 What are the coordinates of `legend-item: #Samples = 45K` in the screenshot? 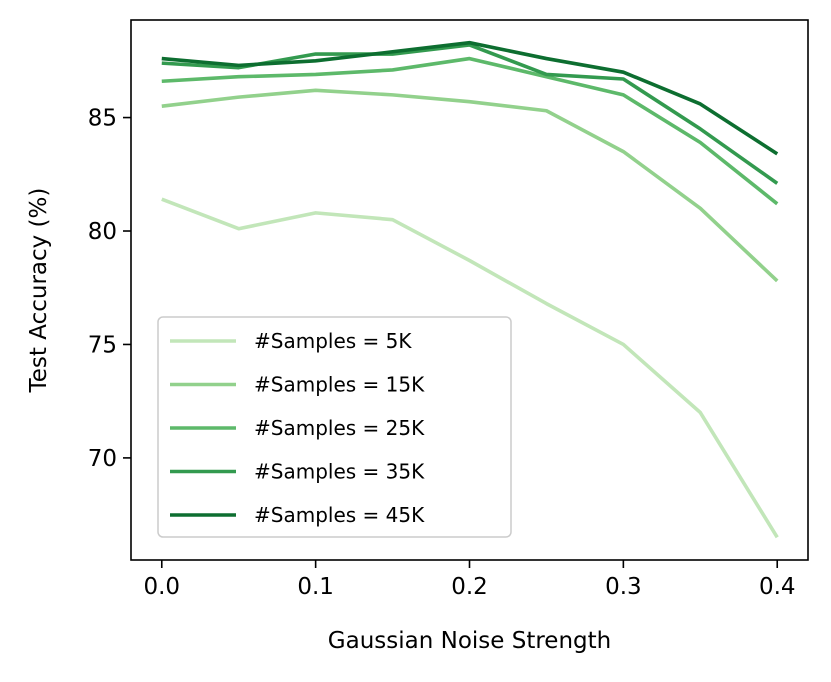 It's located at (297, 515).